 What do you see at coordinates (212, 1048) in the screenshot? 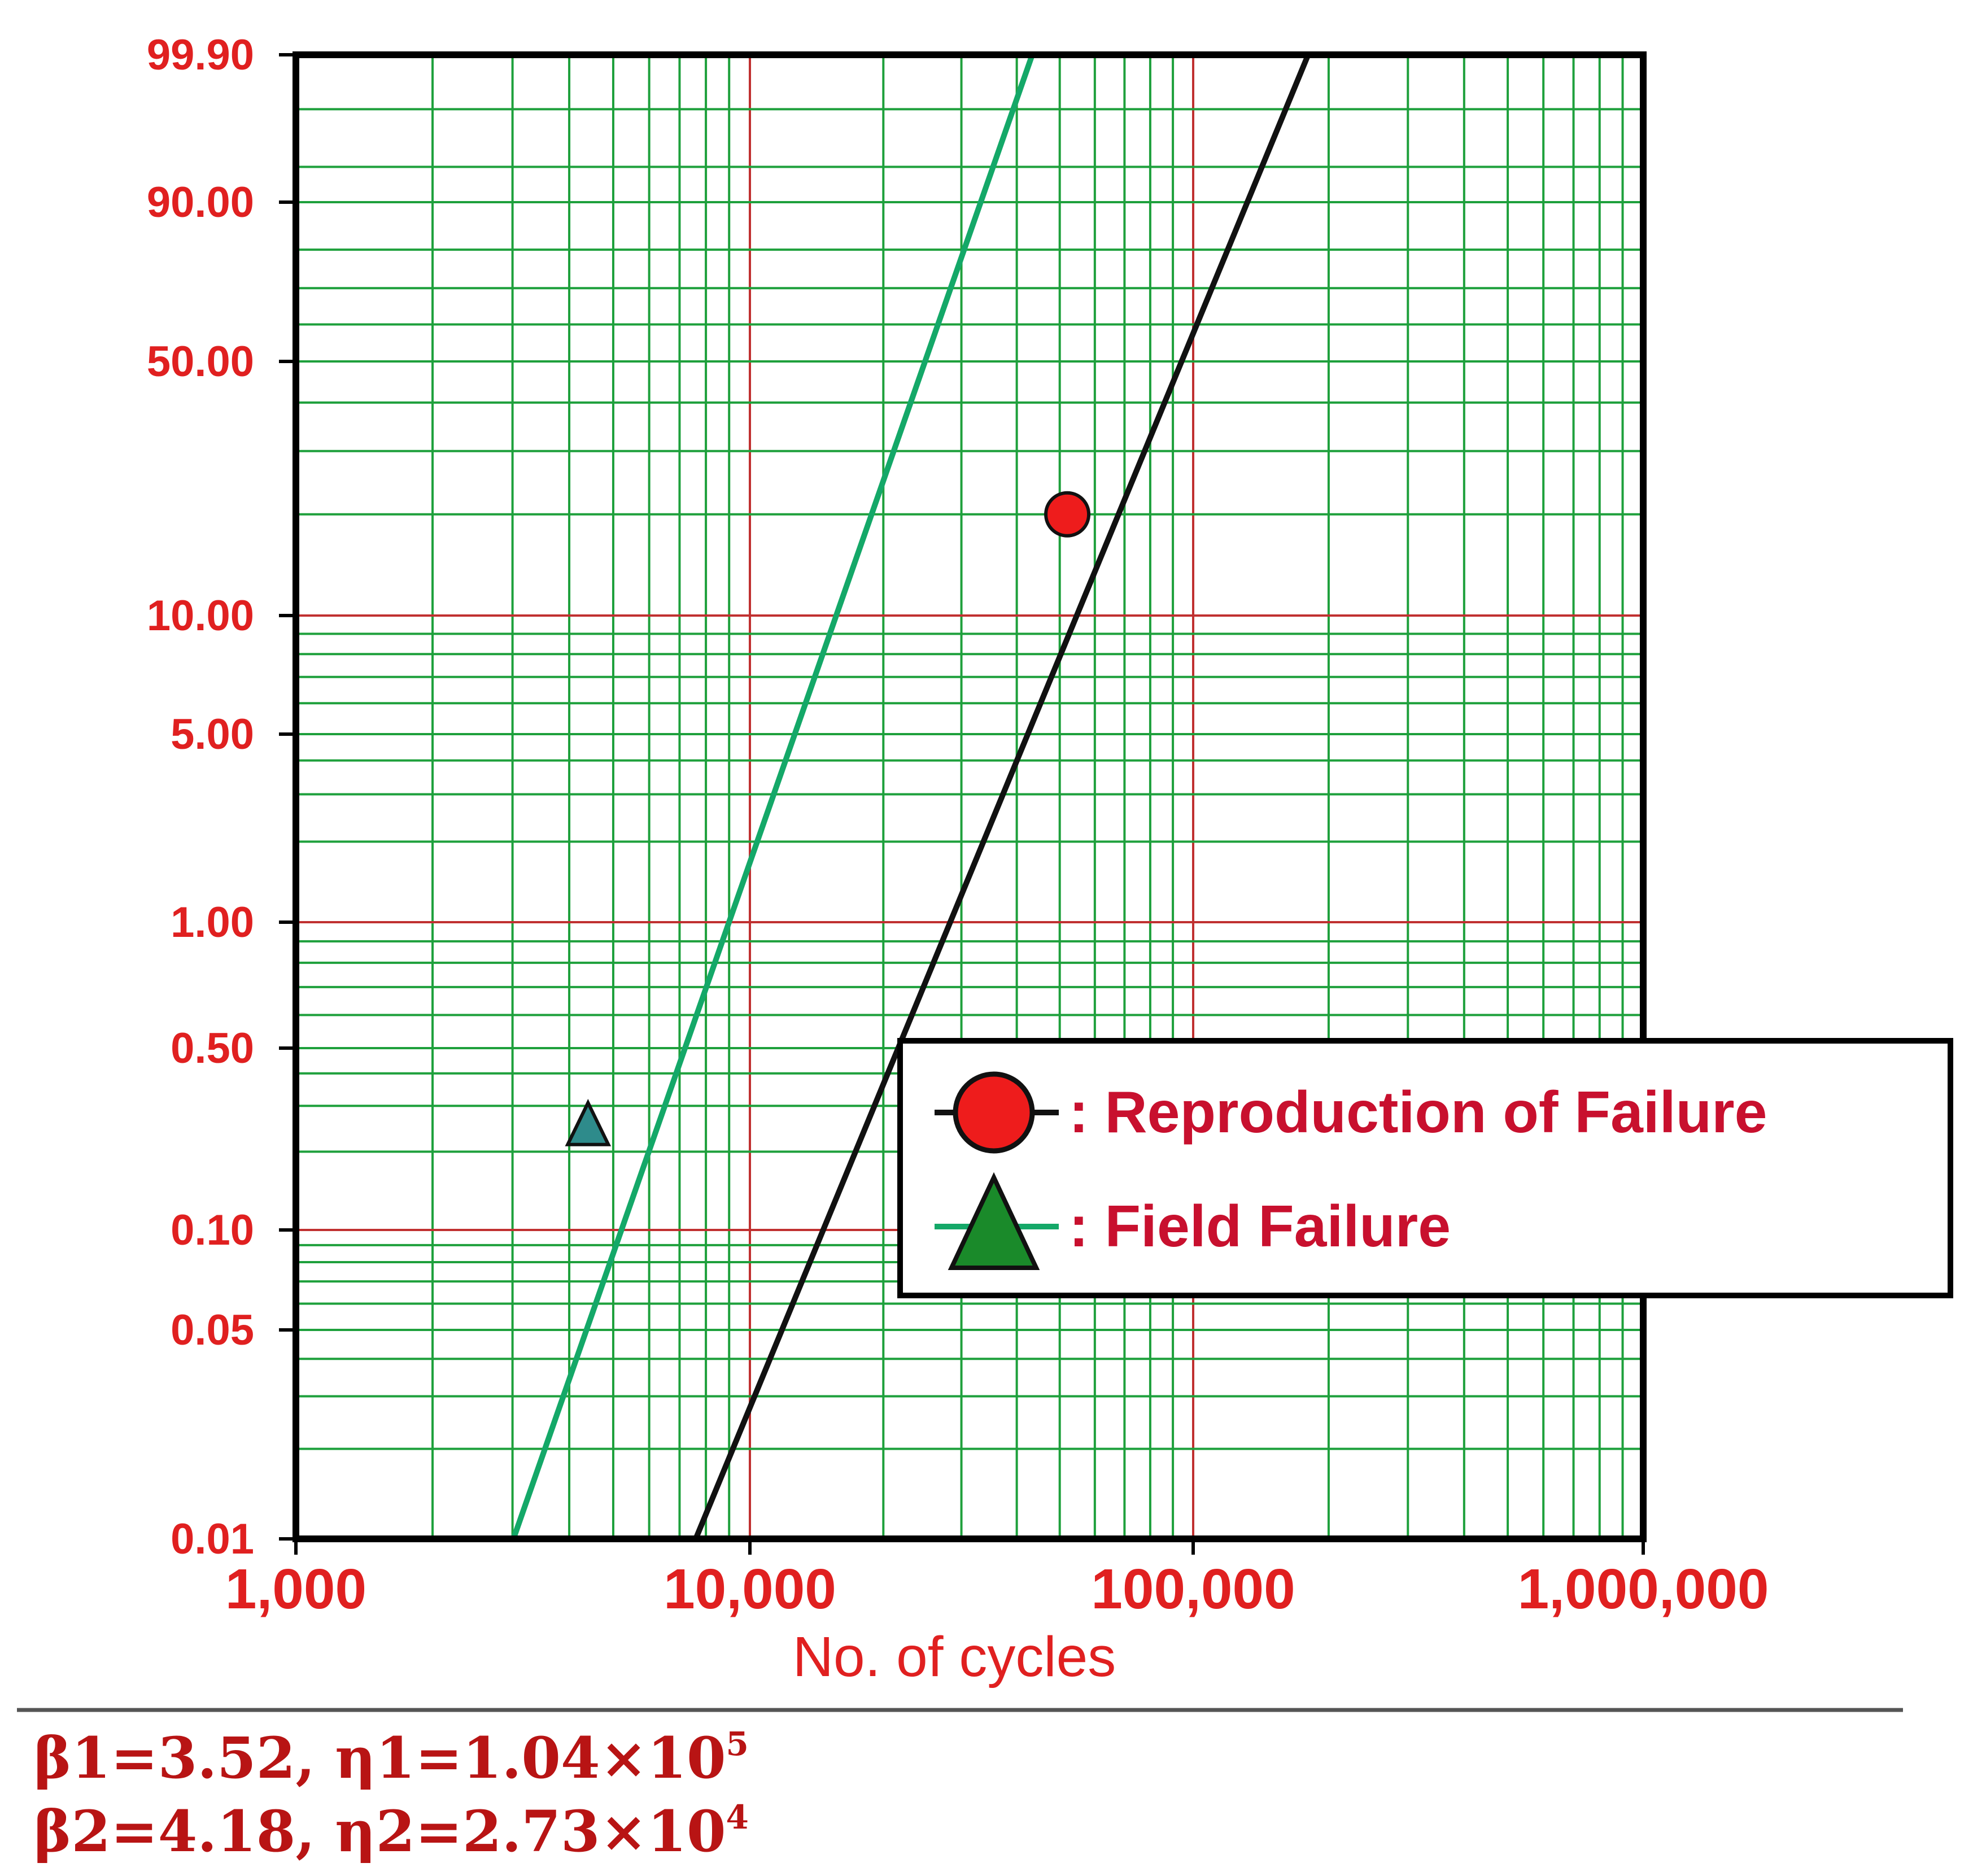
I see `y-tick-label: 0.50` at bounding box center [212, 1048].